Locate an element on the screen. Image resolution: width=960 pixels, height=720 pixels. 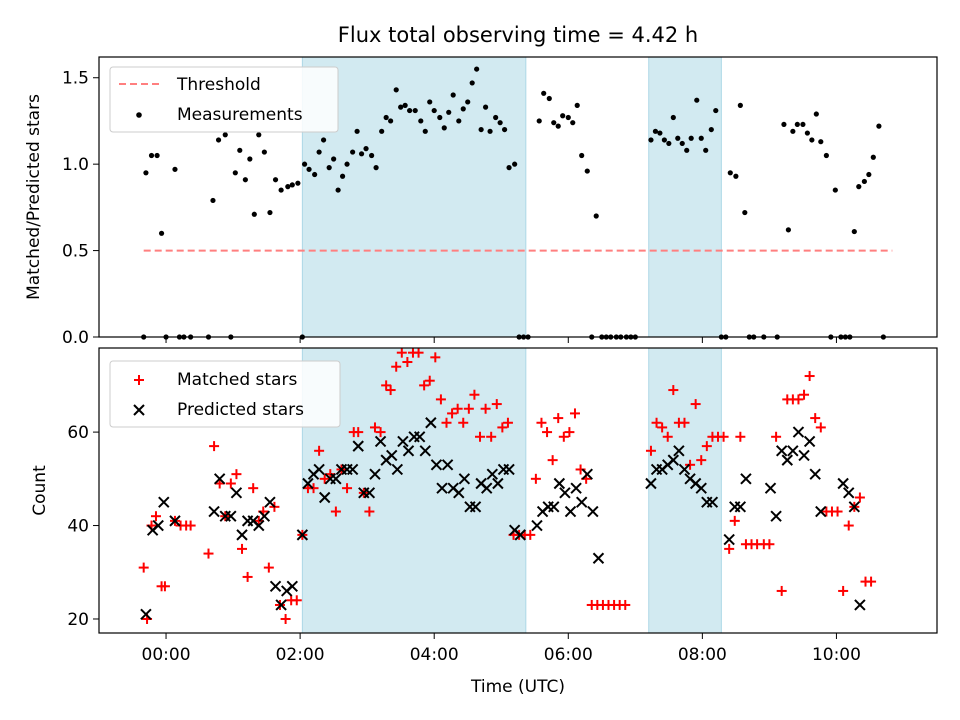
legend-measurements-label: Measurements is located at coordinates (240, 115).